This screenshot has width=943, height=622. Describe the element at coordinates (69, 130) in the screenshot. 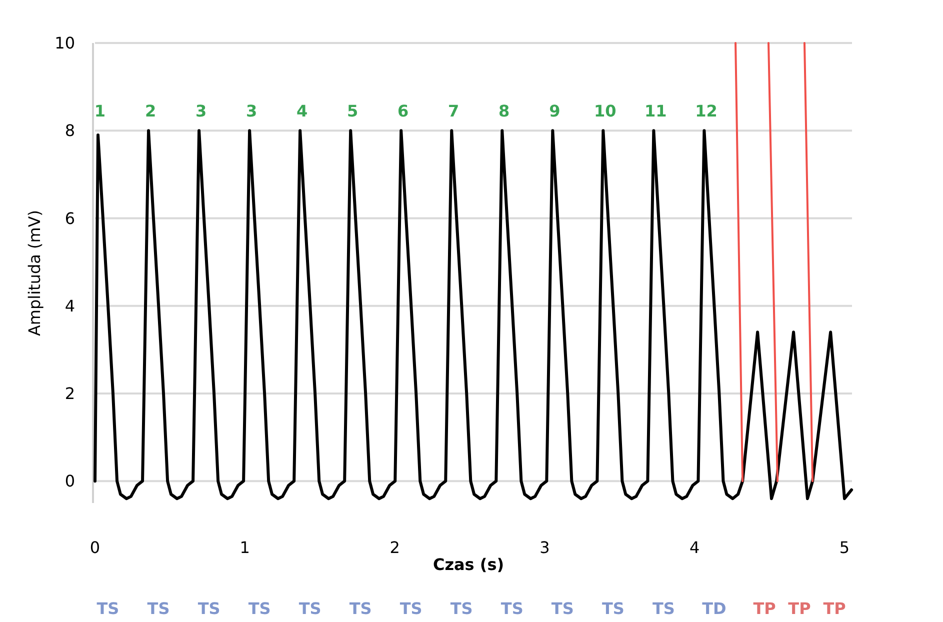

I see `y-tick-label: 8` at that location.